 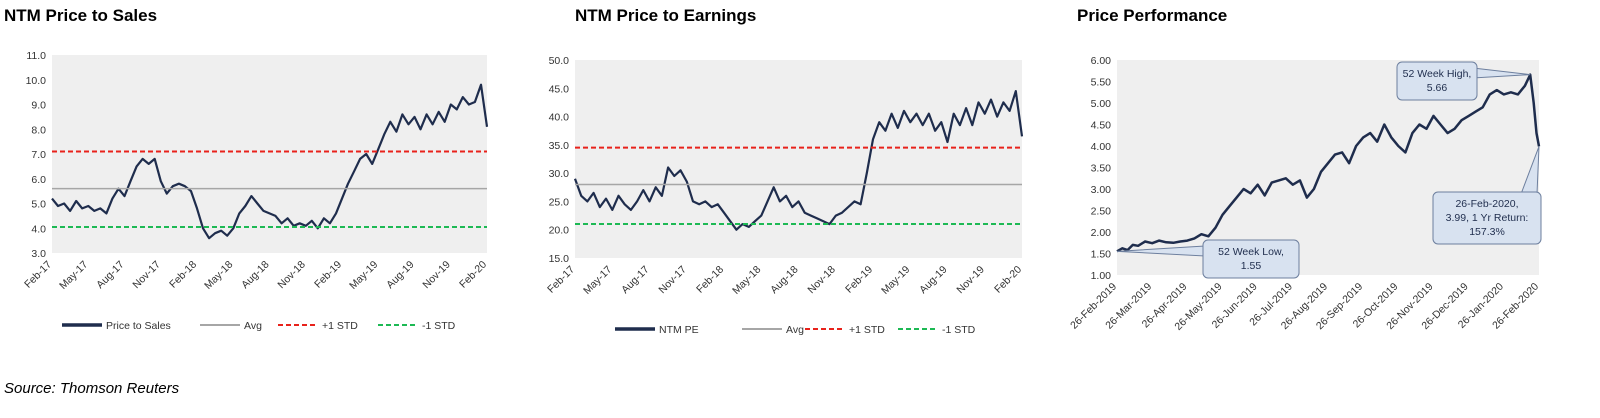 I want to click on legend-label: Price to Sales, so click(x=138, y=326).